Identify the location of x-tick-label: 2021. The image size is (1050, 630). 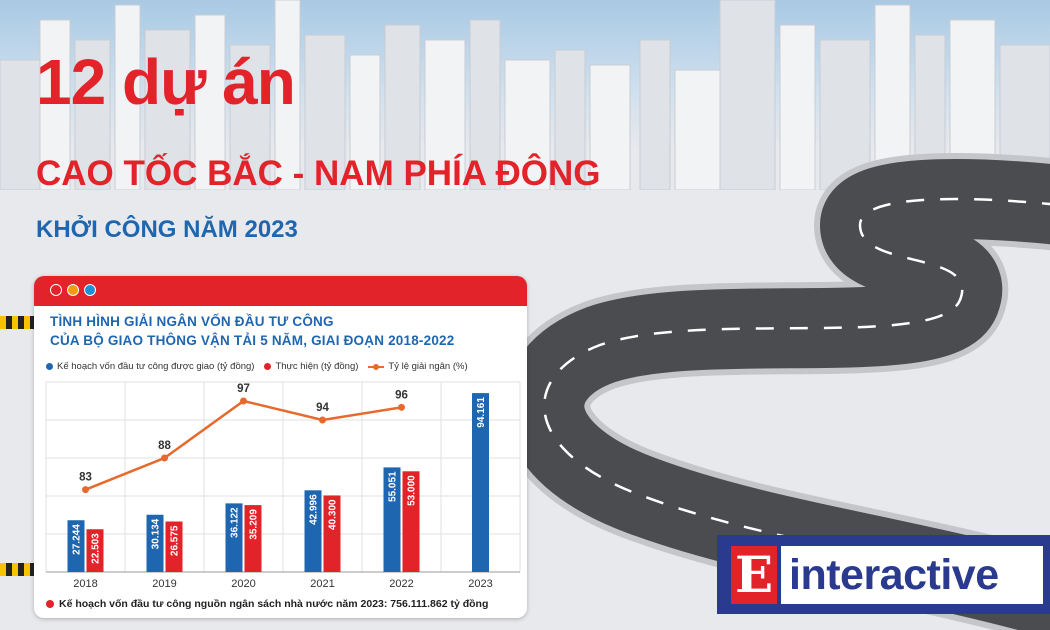
(322, 584).